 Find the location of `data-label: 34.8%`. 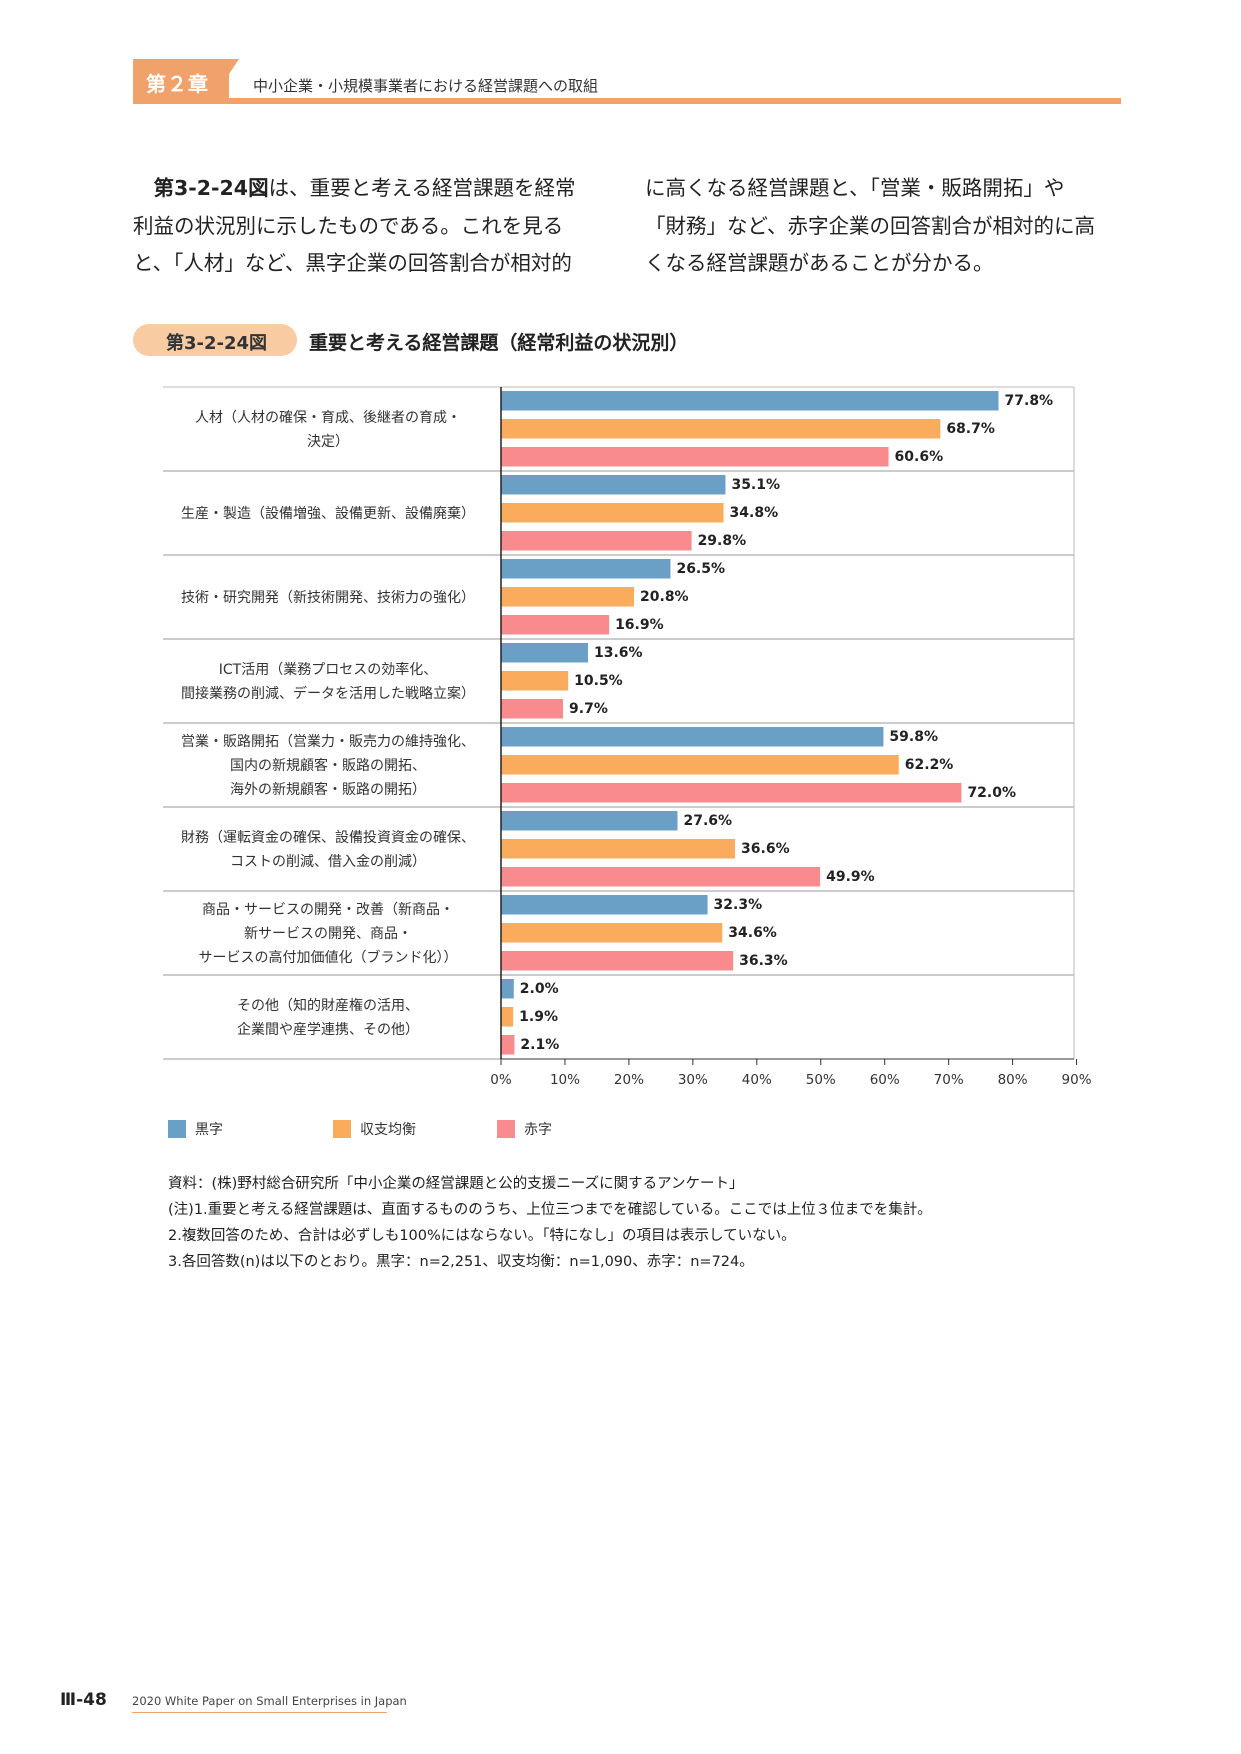

data-label: 34.8% is located at coordinates (754, 513).